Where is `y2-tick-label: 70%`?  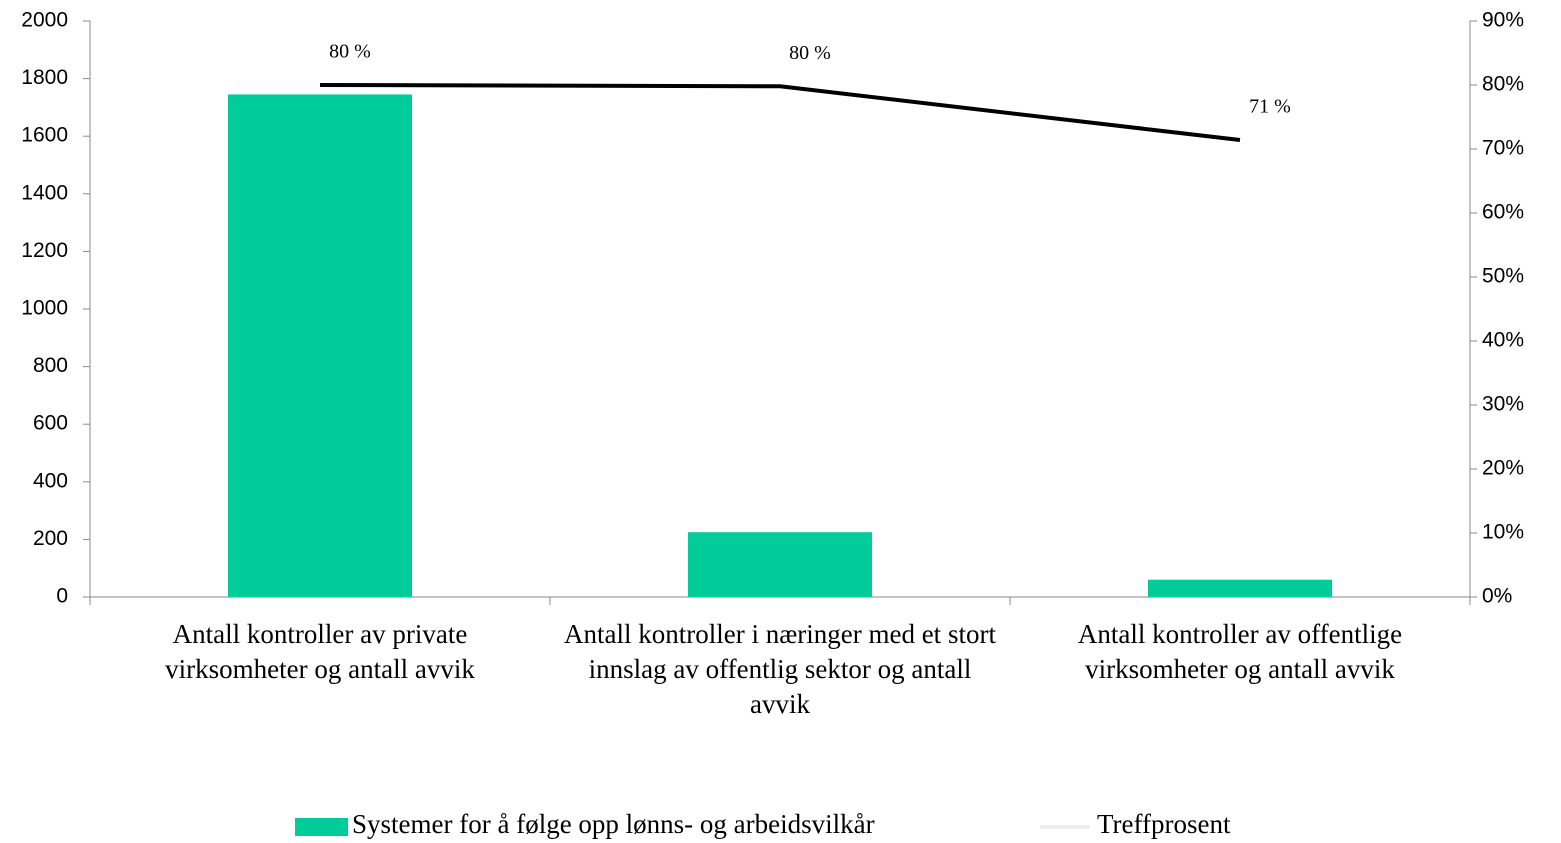
y2-tick-label: 70% is located at coordinates (1503, 148).